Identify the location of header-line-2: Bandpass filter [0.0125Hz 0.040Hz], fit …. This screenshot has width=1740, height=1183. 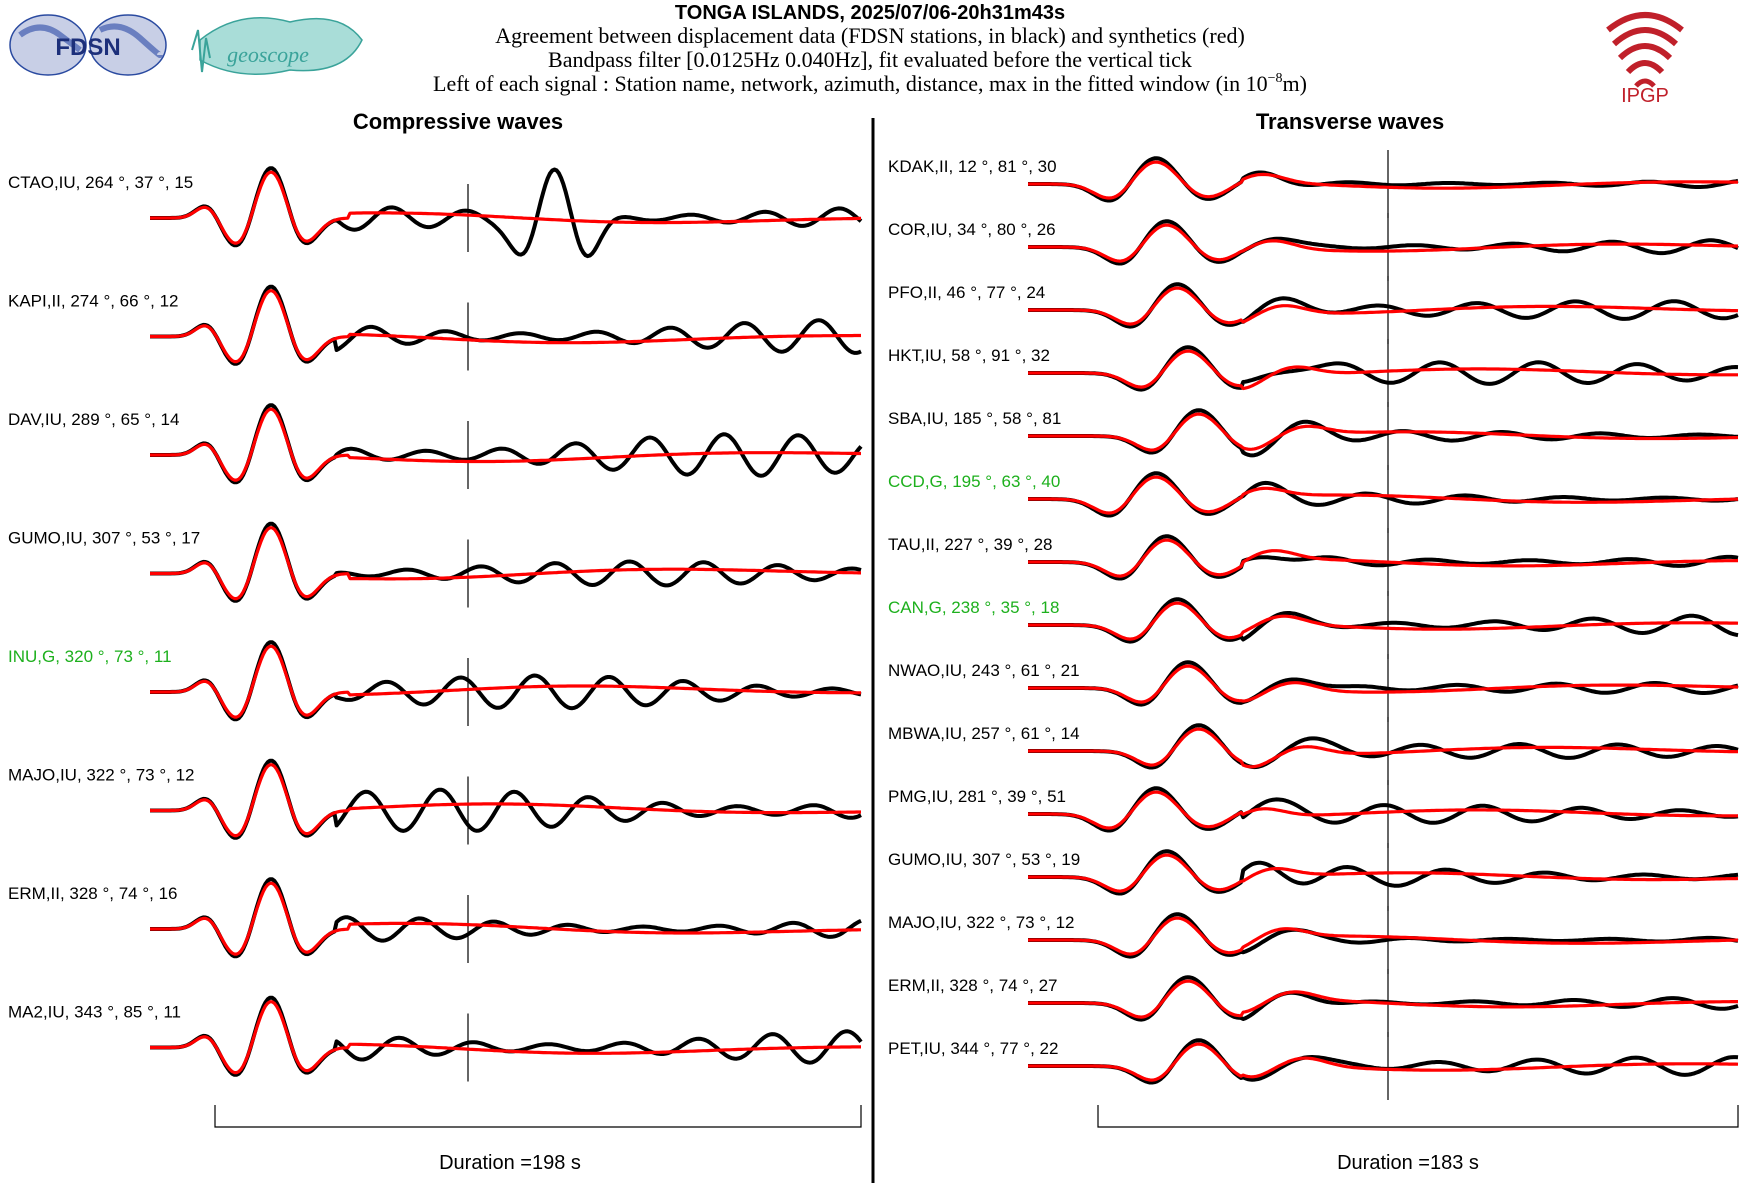
(870, 59).